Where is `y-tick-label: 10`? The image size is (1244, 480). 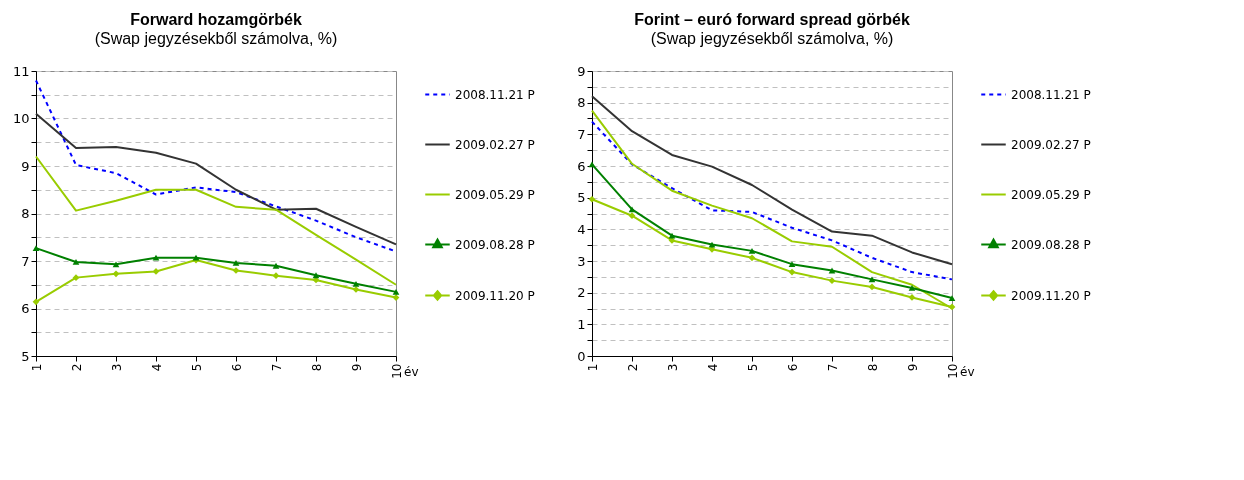 y-tick-label: 10 is located at coordinates (21, 118).